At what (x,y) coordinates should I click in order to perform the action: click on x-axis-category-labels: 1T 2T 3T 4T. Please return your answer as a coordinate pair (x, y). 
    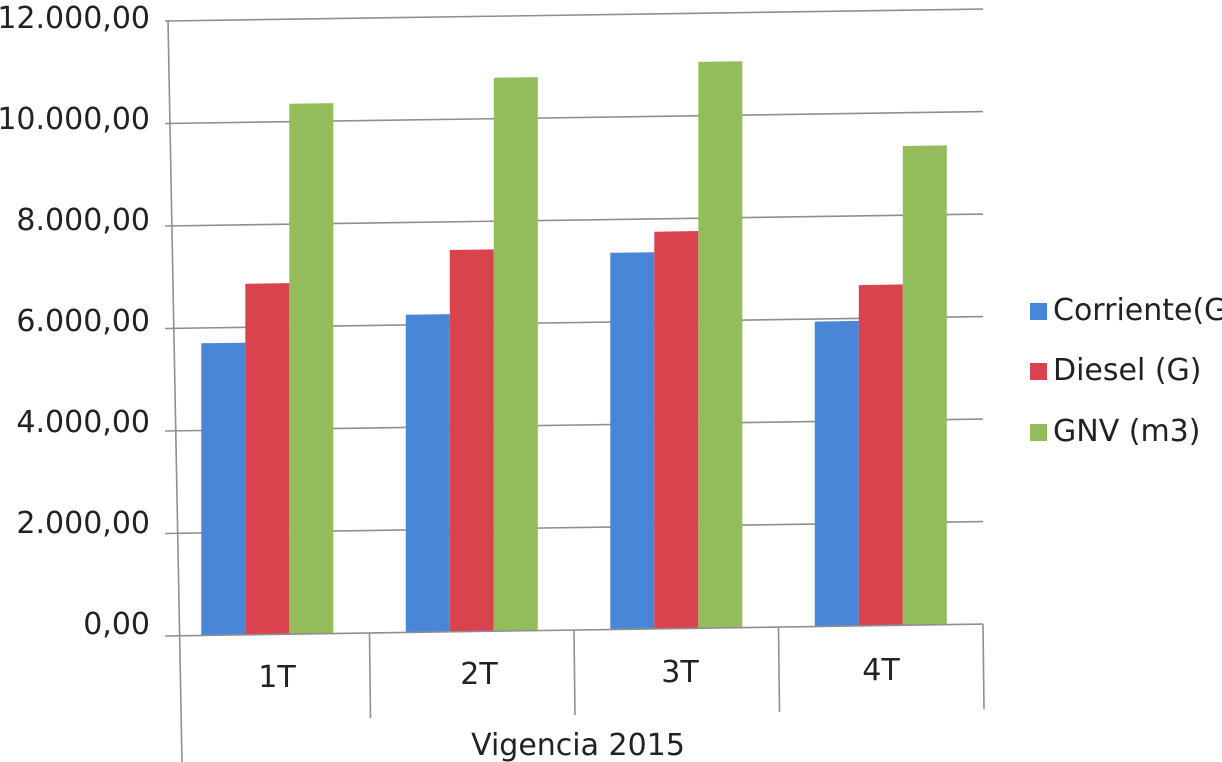
    Looking at the image, I should click on (579, 674).